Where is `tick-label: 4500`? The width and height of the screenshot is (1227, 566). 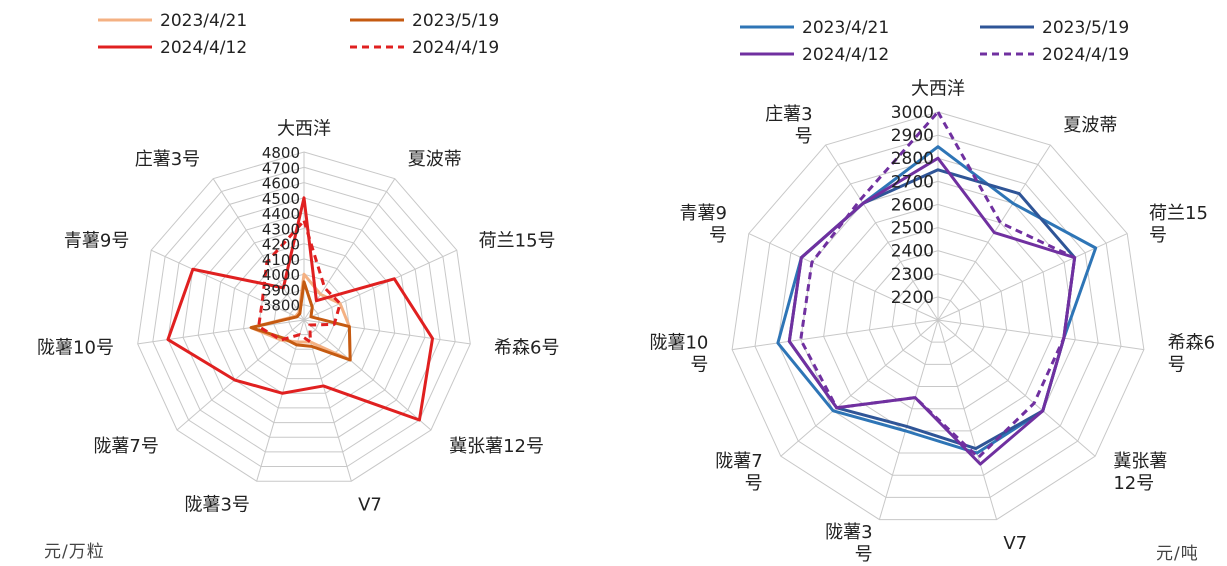 tick-label: 4500 is located at coordinates (281, 199).